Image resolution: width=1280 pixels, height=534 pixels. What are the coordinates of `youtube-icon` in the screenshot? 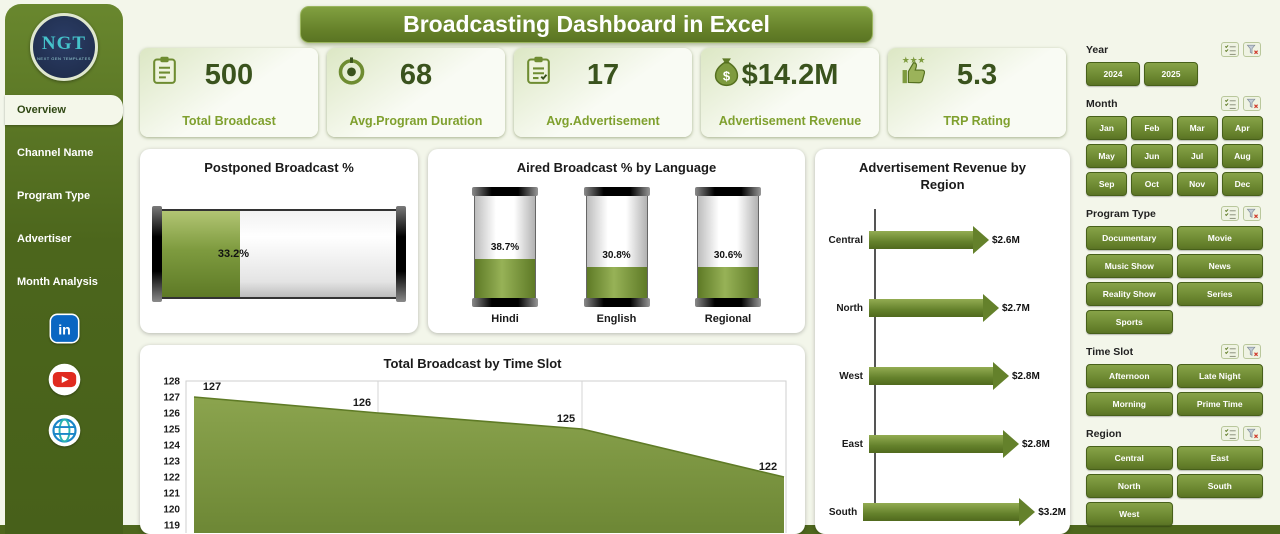 It's located at (64, 379).